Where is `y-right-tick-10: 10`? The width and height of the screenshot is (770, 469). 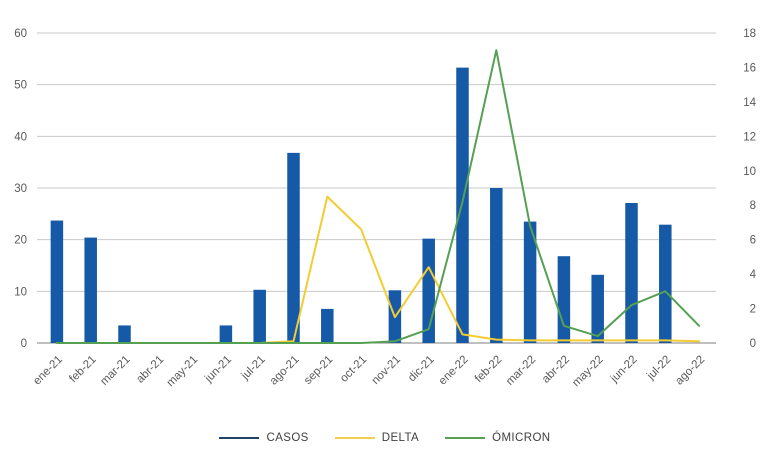
y-right-tick-10: 10 is located at coordinates (749, 172).